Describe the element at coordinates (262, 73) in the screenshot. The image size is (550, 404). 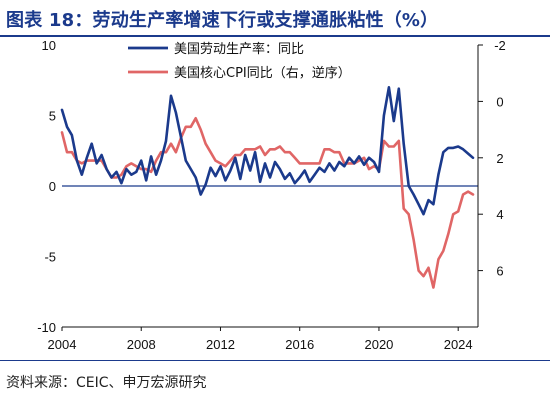
I see `legend-label: 美国核心CPI同比（右，逆序）` at that location.